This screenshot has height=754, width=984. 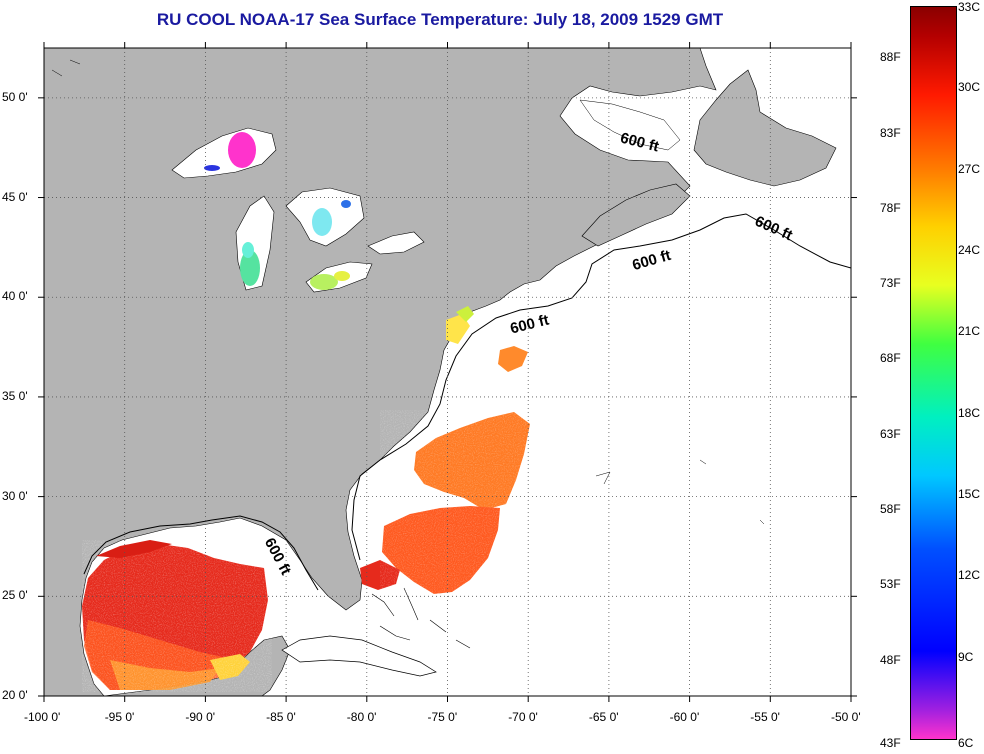 I want to click on fahrenheit-label: 43F, so click(x=890, y=743).